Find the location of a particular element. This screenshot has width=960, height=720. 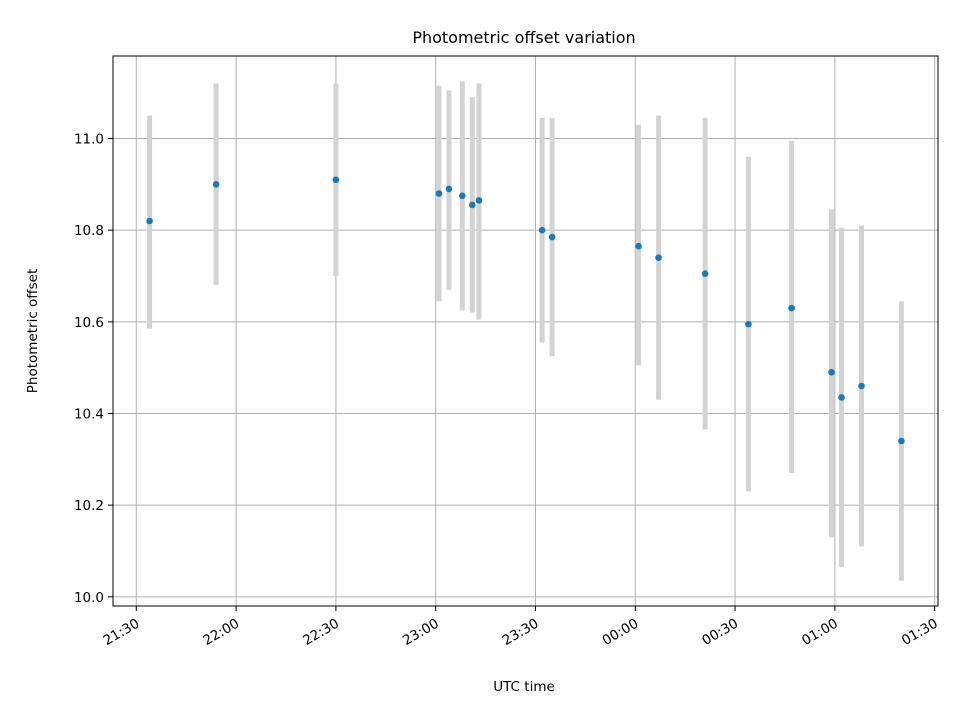

y-tick-label: 10.8 is located at coordinates (89, 231).